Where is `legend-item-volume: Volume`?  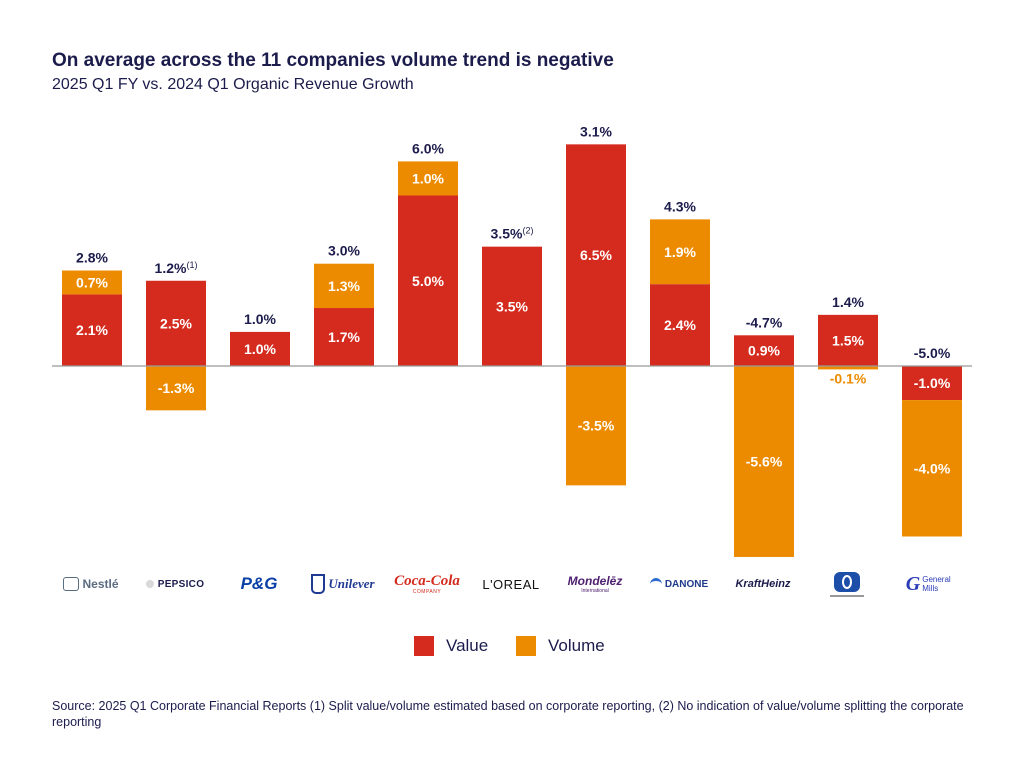
legend-item-volume: Volume is located at coordinates (560, 646).